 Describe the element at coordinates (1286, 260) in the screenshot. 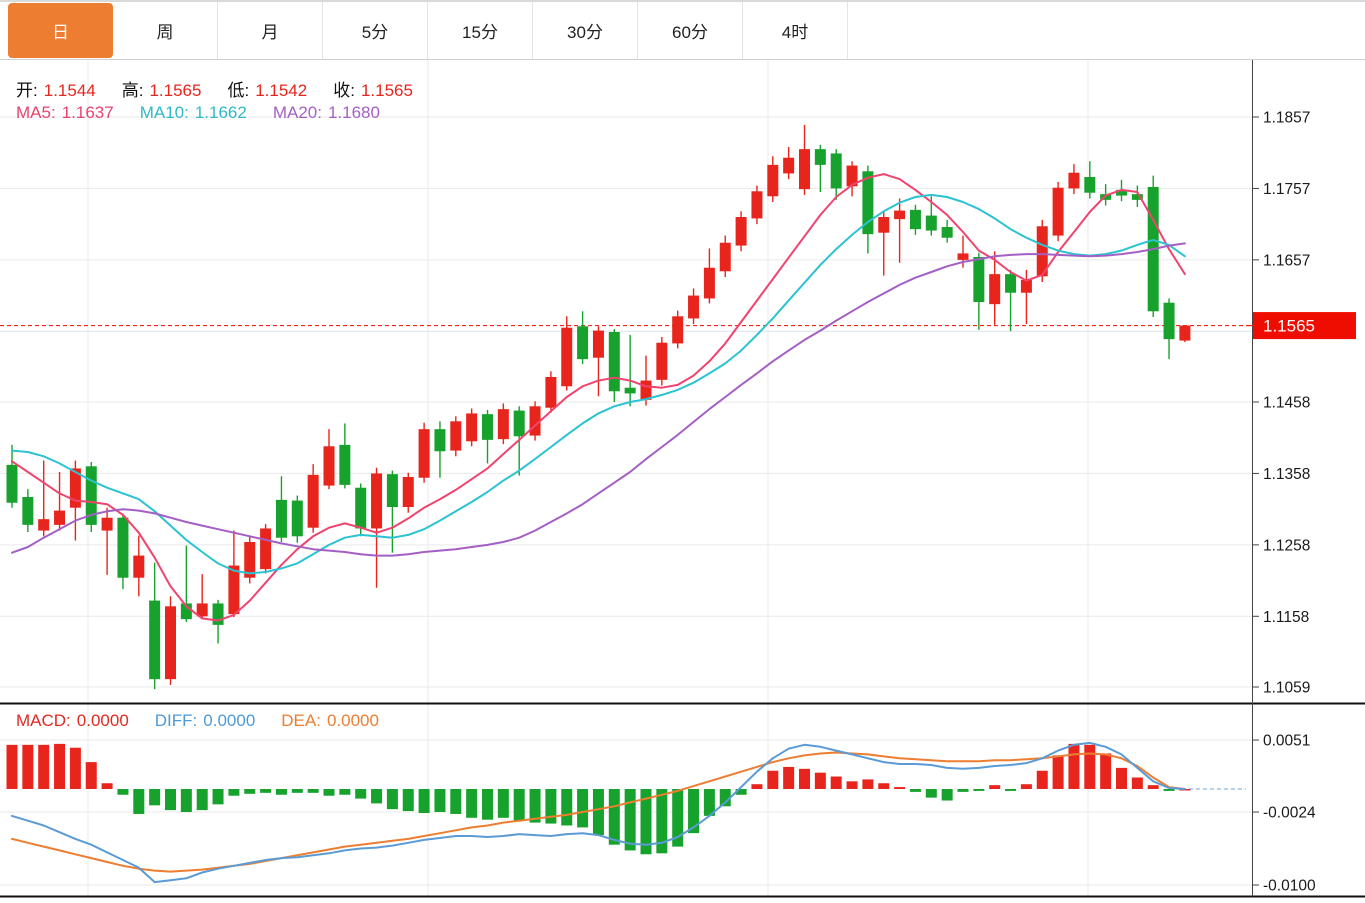

I see `price-axis-label: 1.1657` at that location.